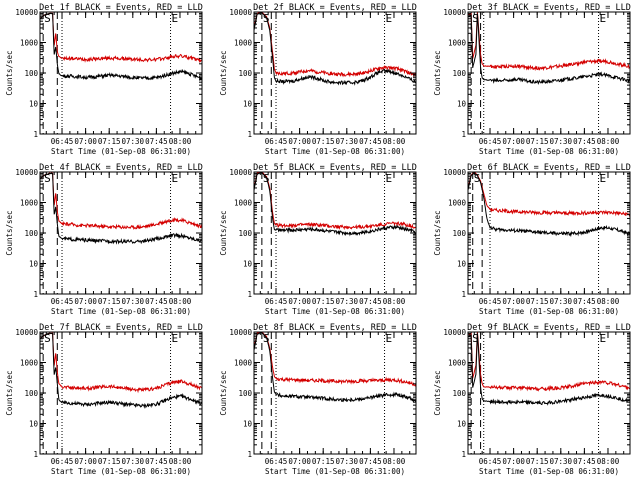 The width and height of the screenshot is (640, 480). I want to click on panel-title: Det 8f BLACK = Events, RED = LLD, so click(335, 328).